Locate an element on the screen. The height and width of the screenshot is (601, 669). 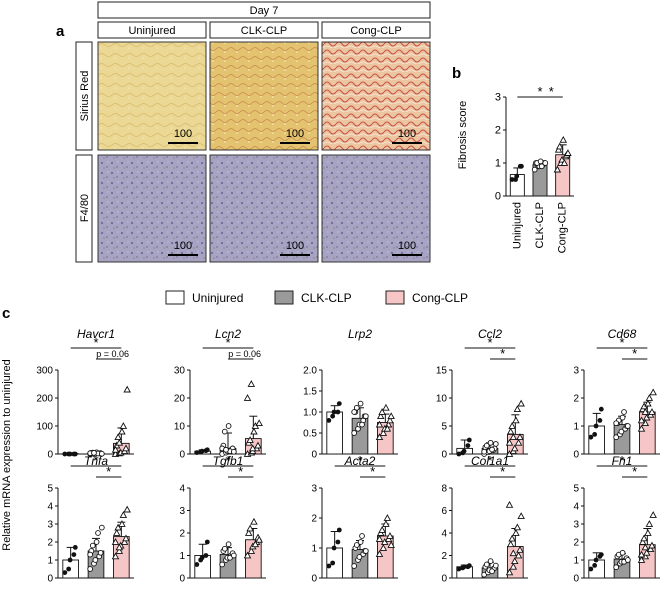
fibrosis-chart: 0 1 2 3 Uninjured CLK-CLP Cong-CLP * * is located at coordinates (534, 168).